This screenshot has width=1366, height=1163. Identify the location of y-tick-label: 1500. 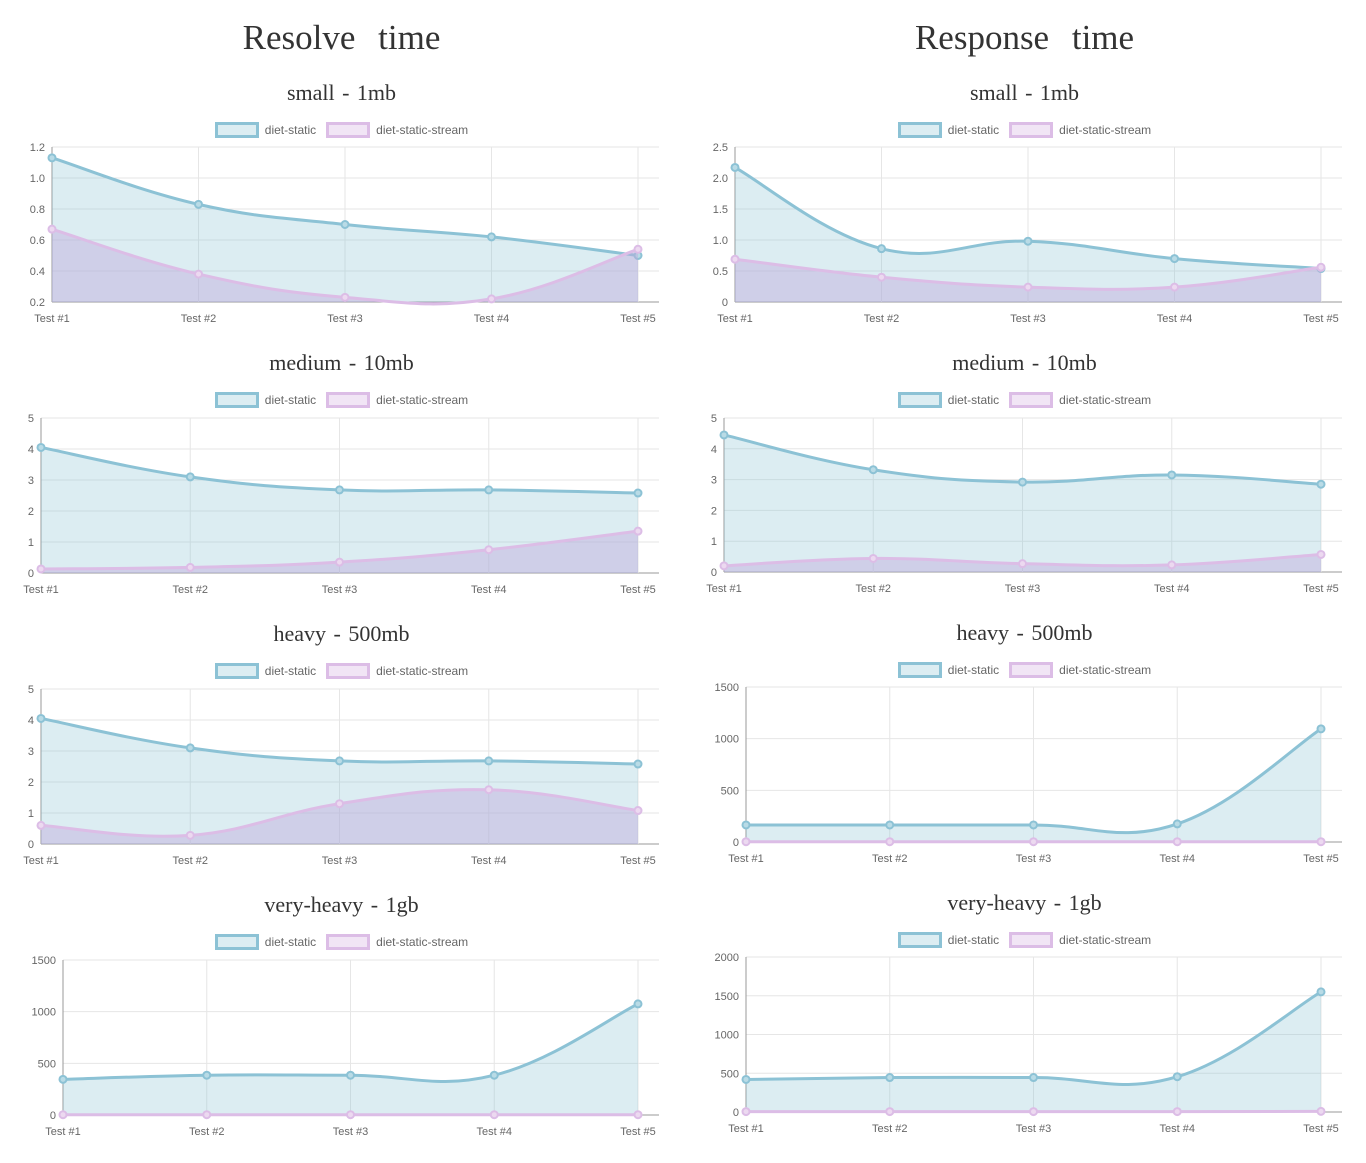
(727, 688).